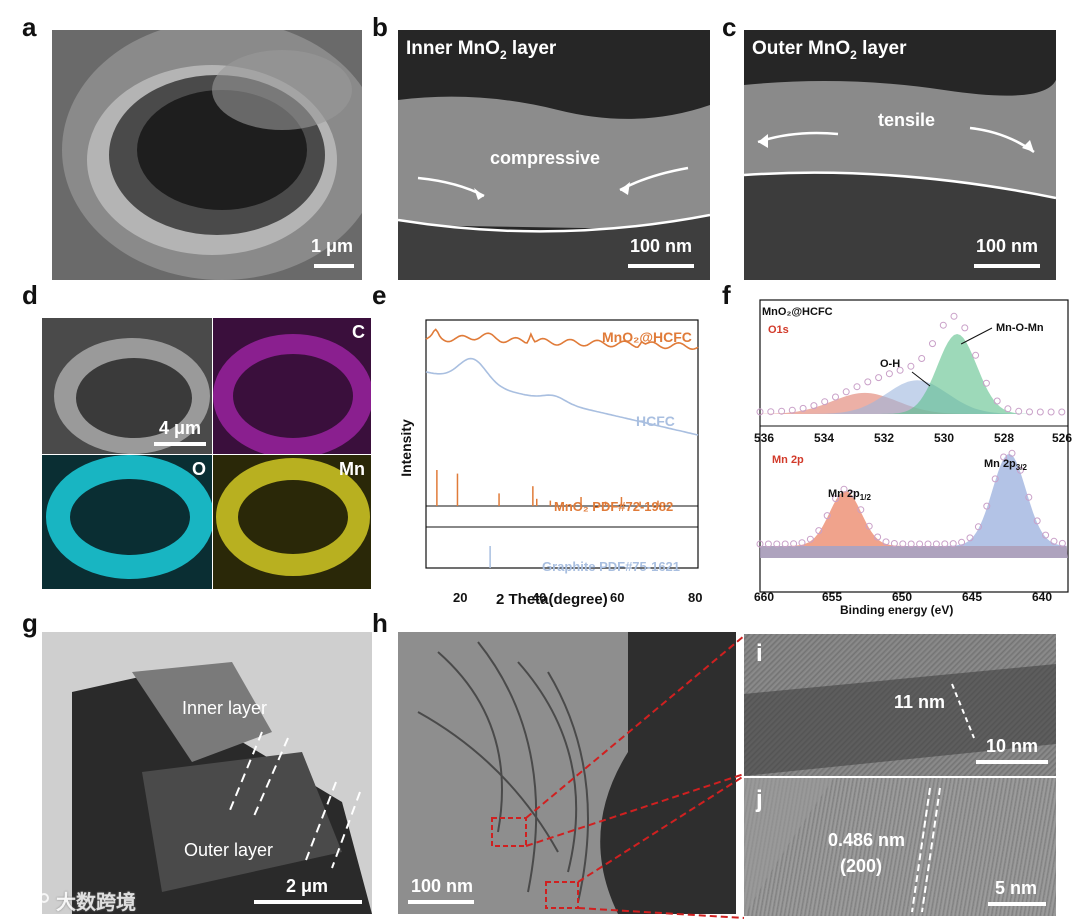  What do you see at coordinates (1005, 465) in the screenshot?
I see `xps-mn2p32-label: Mn 2p3/2` at bounding box center [1005, 465].